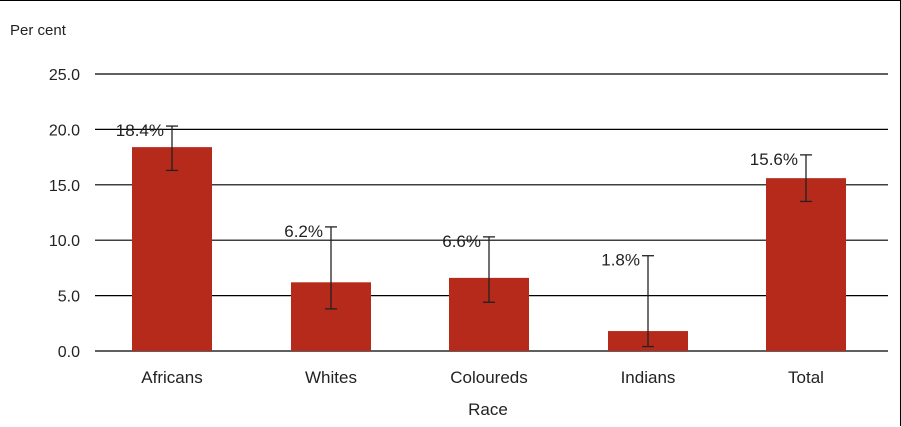  Describe the element at coordinates (64, 241) in the screenshot. I see `y-tick-label: 10.0` at that location.